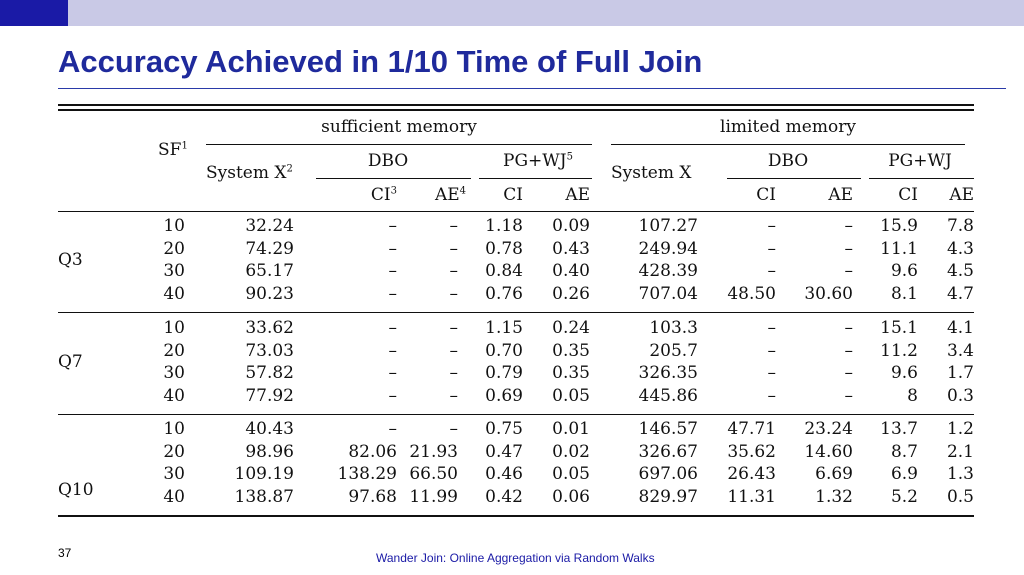 The height and width of the screenshot is (575, 1024). I want to click on cell-pgwj-ae-limited: 0.3, so click(960, 395).